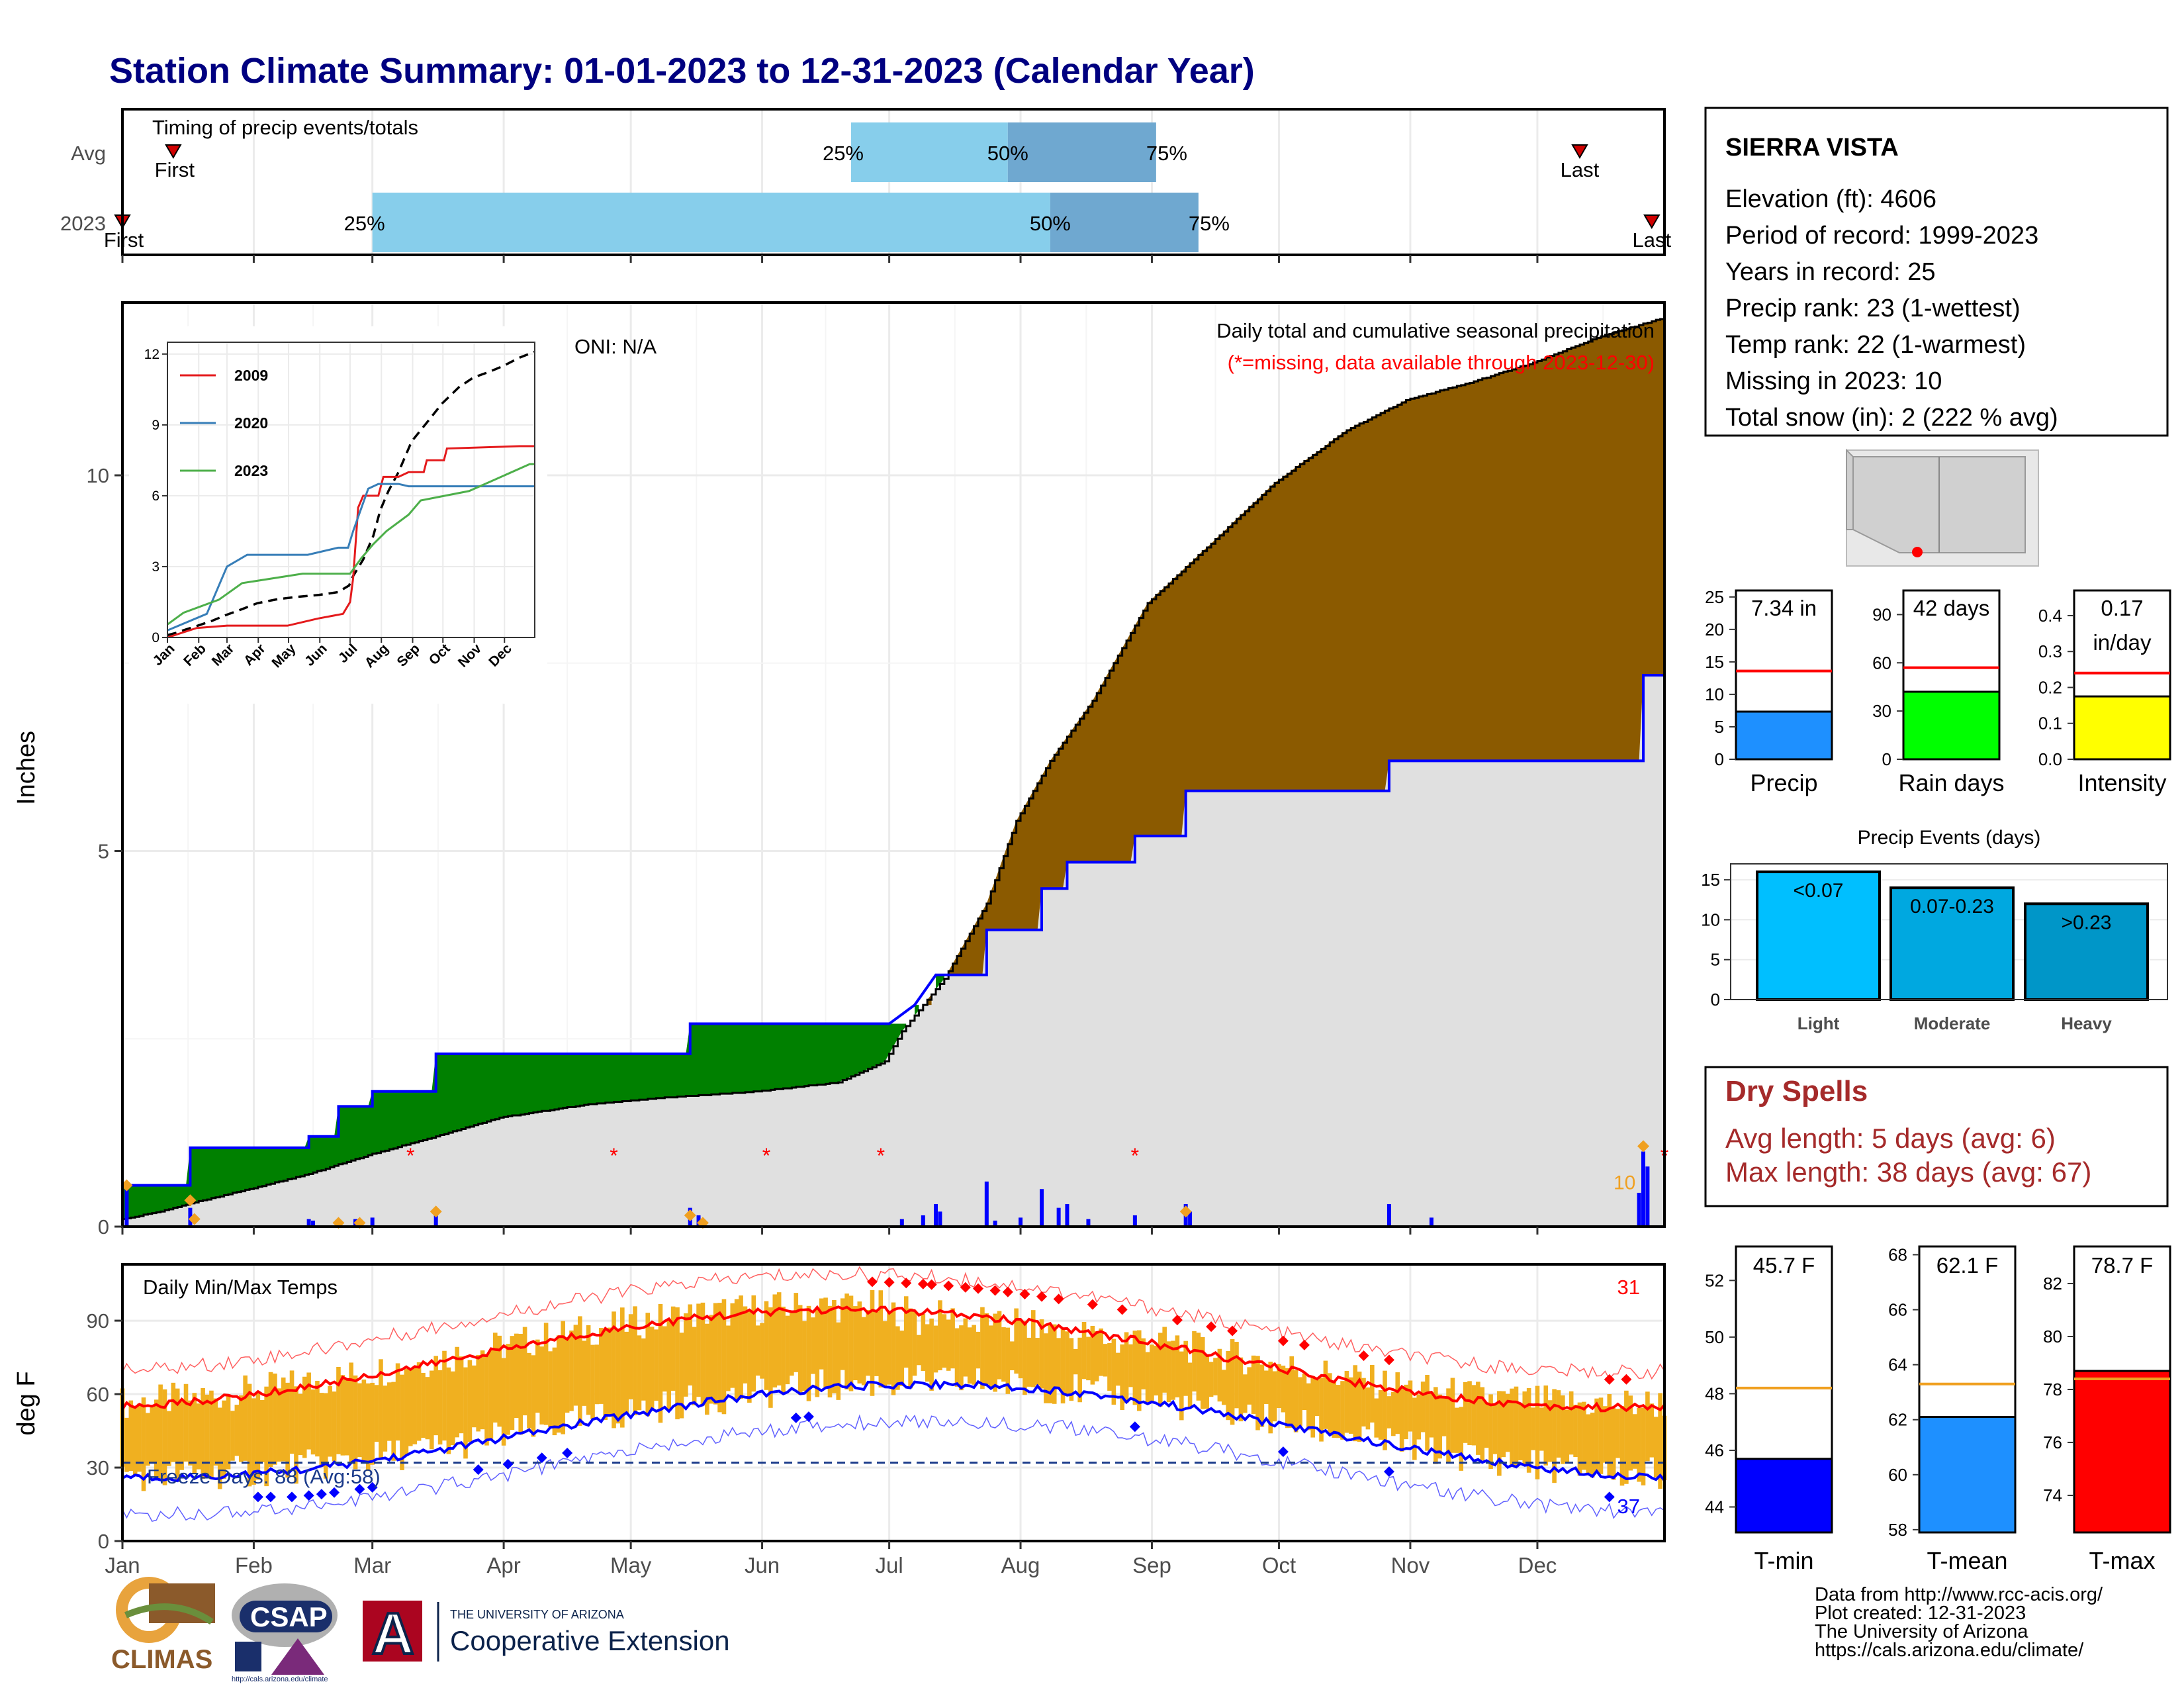  Describe the element at coordinates (254, 1565) in the screenshot. I see `x-tick-label: Feb` at that location.